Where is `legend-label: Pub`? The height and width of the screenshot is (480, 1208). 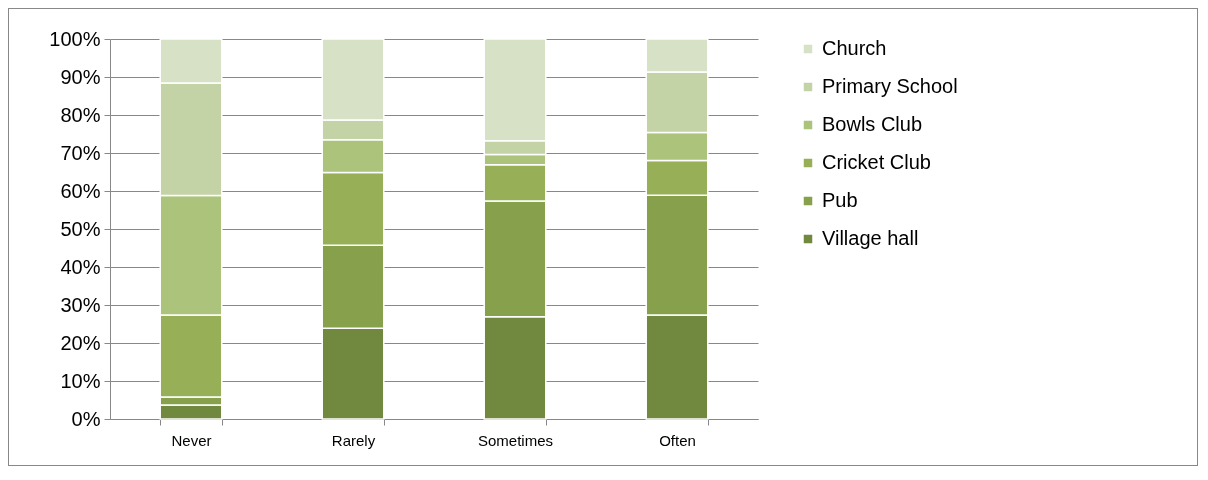 legend-label: Pub is located at coordinates (840, 200).